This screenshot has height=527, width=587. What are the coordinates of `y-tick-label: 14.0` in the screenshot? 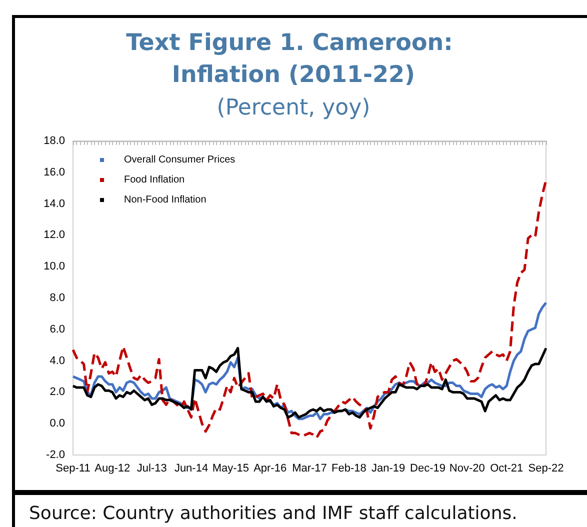 It's located at (54, 204).